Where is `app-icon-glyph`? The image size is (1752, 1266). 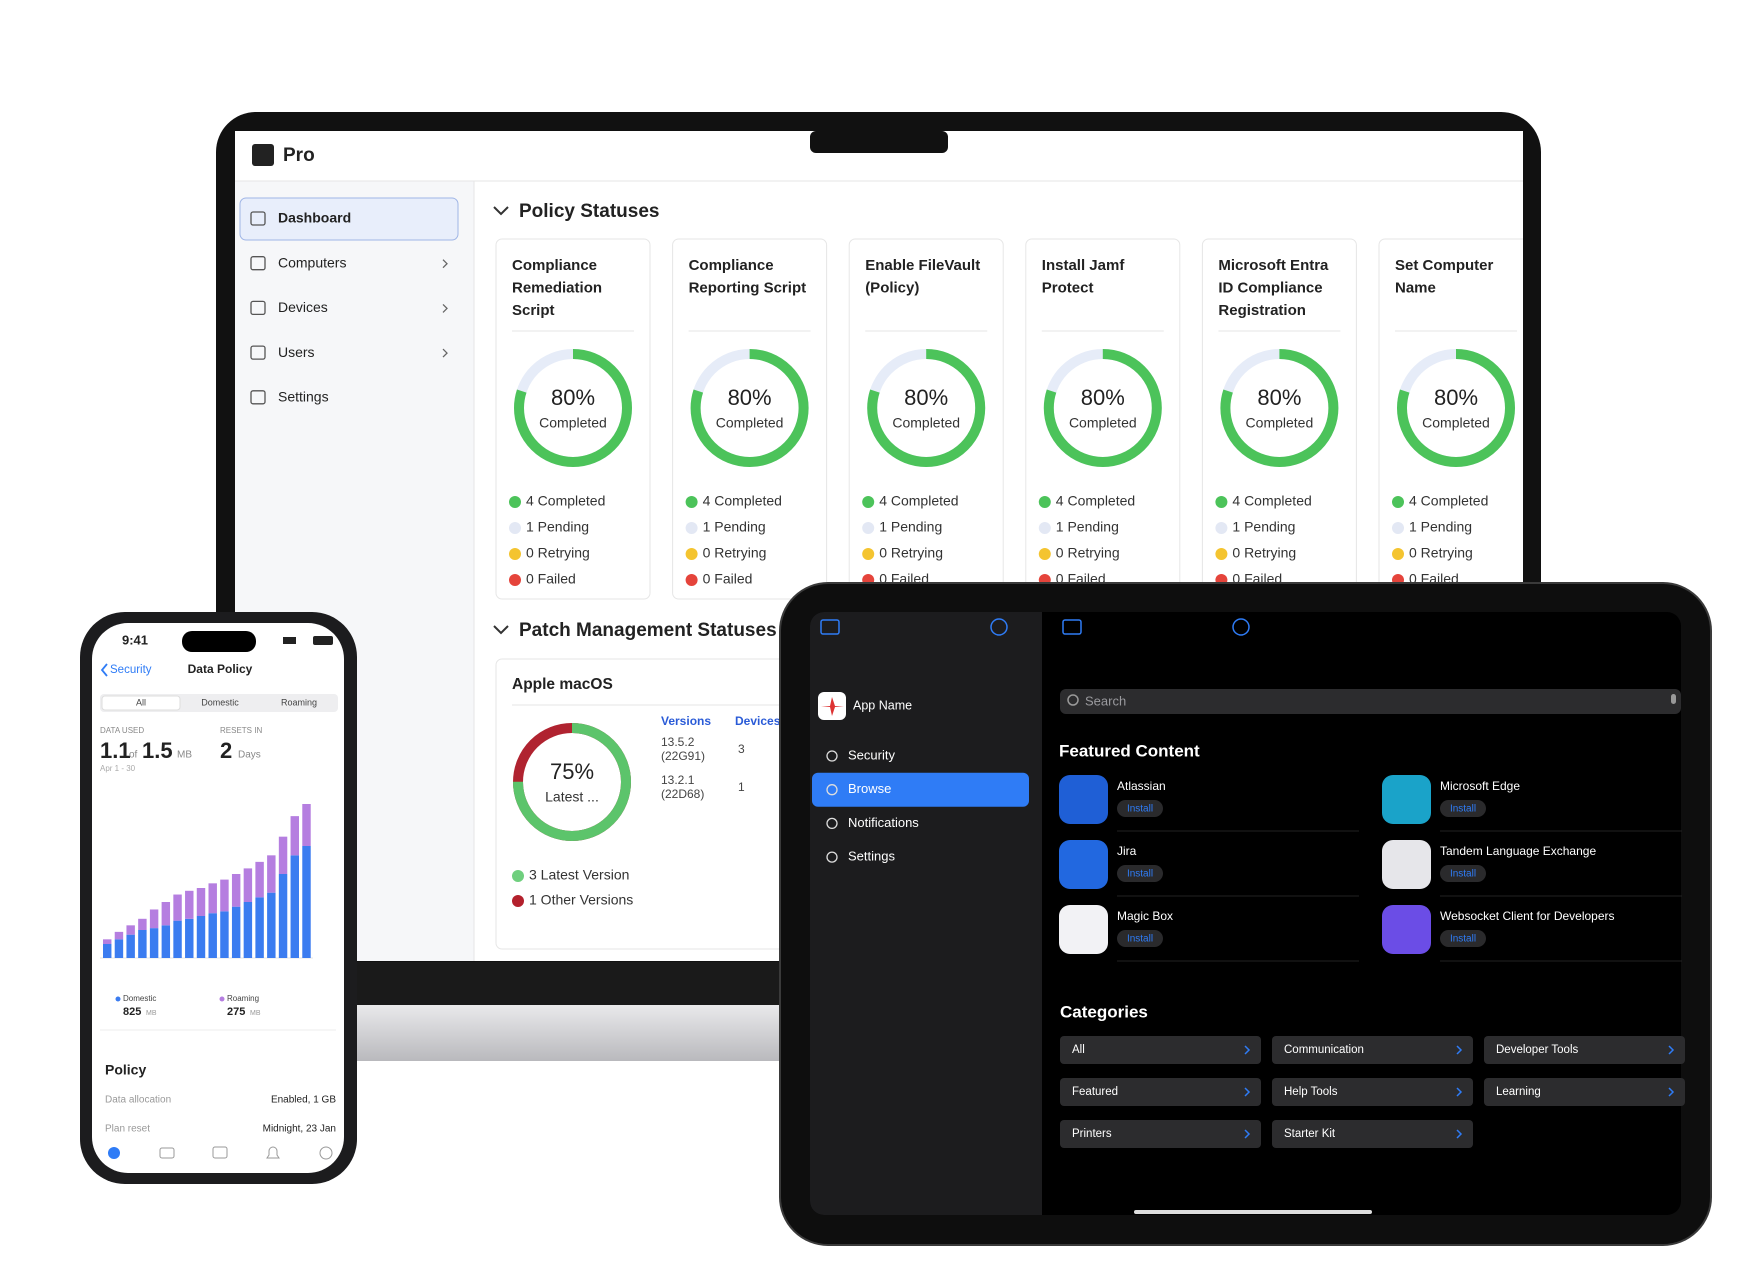
app-icon-glyph is located at coordinates (832, 706).